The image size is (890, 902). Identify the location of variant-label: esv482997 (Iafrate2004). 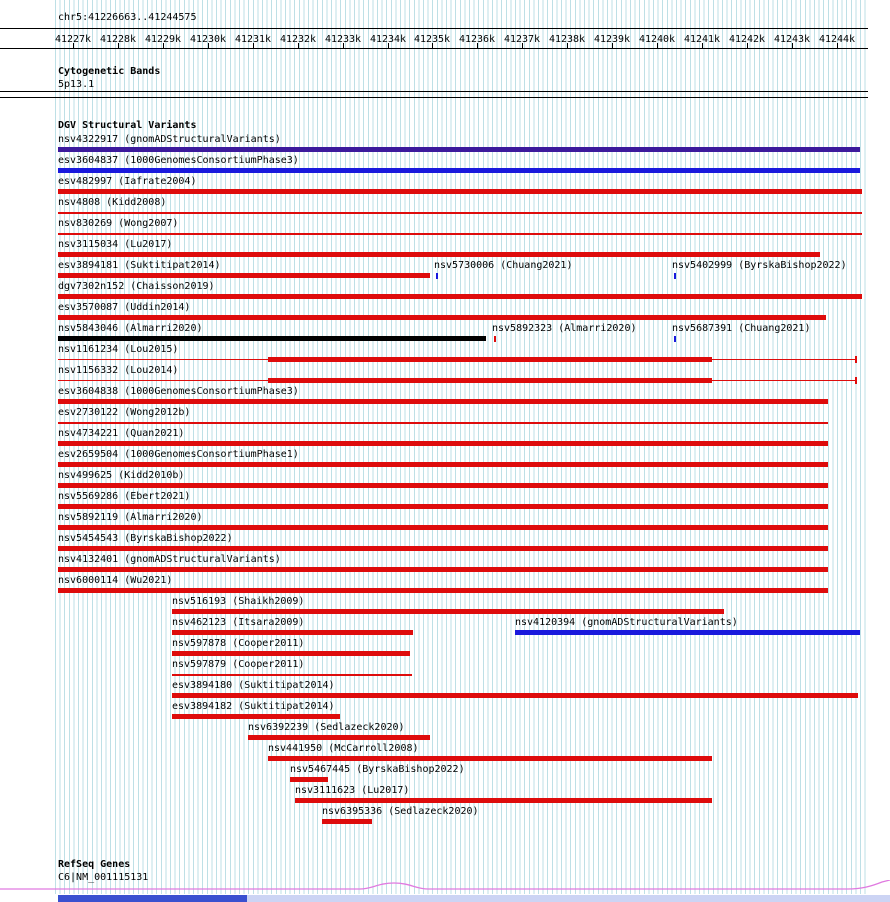
(127, 181).